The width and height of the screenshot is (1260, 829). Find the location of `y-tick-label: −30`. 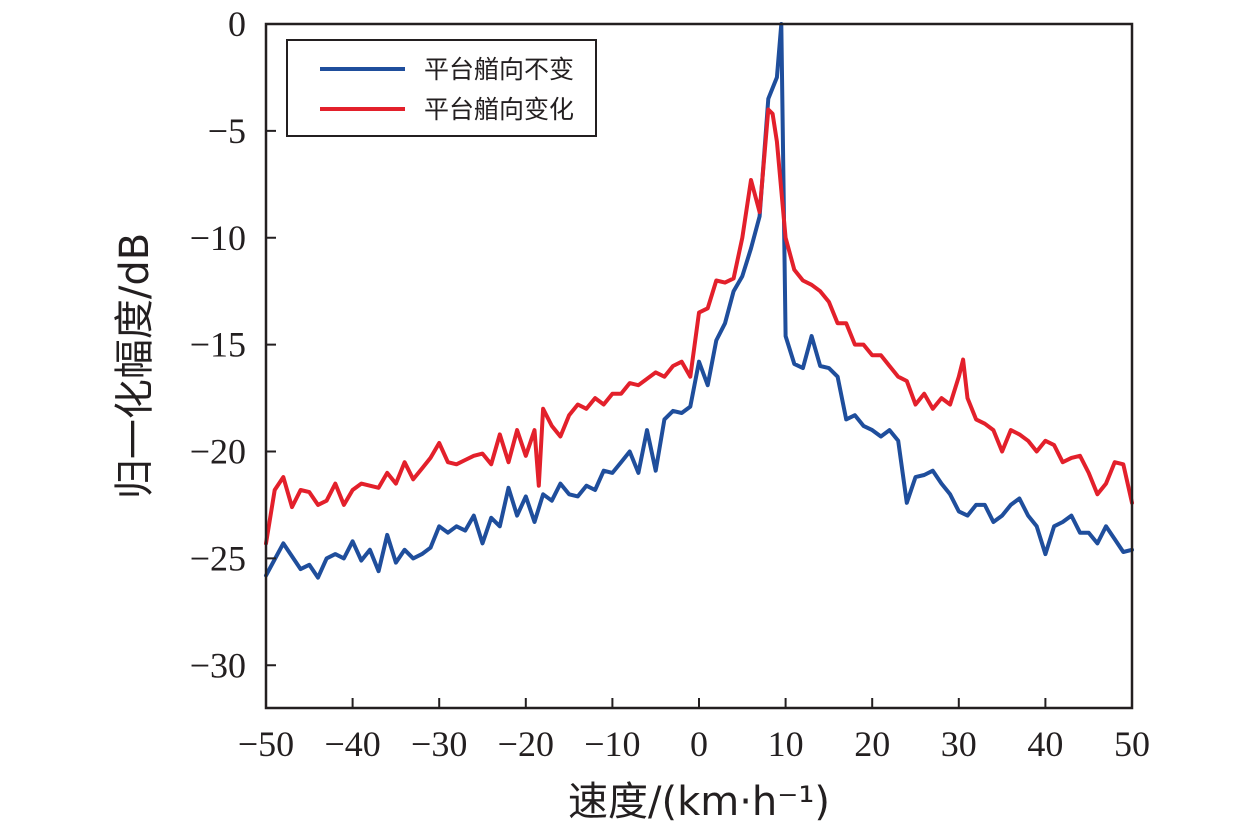

y-tick-label: −30 is located at coordinates (218, 665).